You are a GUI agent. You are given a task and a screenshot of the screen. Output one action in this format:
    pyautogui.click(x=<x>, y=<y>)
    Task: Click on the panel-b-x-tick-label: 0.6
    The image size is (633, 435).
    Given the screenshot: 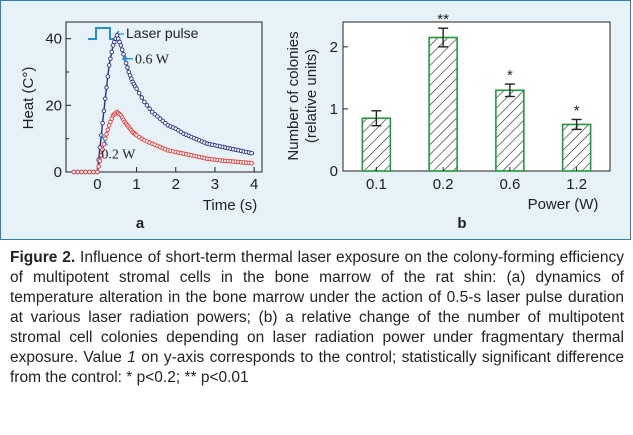 What is the action you would take?
    pyautogui.click(x=509, y=184)
    